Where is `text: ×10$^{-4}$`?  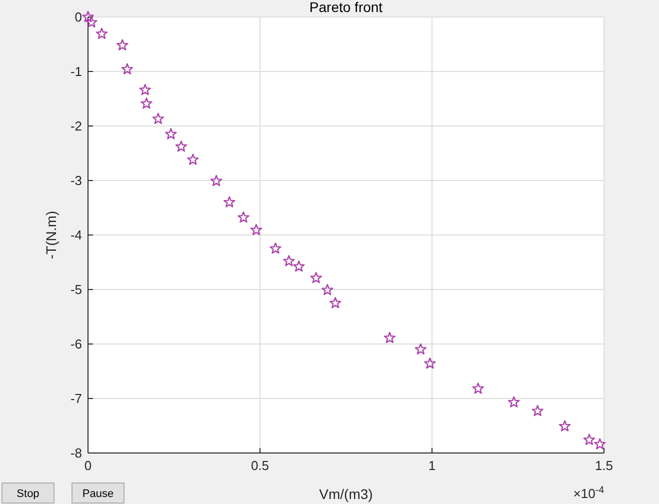 text: ×10$^{-4}$ is located at coordinates (589, 492).